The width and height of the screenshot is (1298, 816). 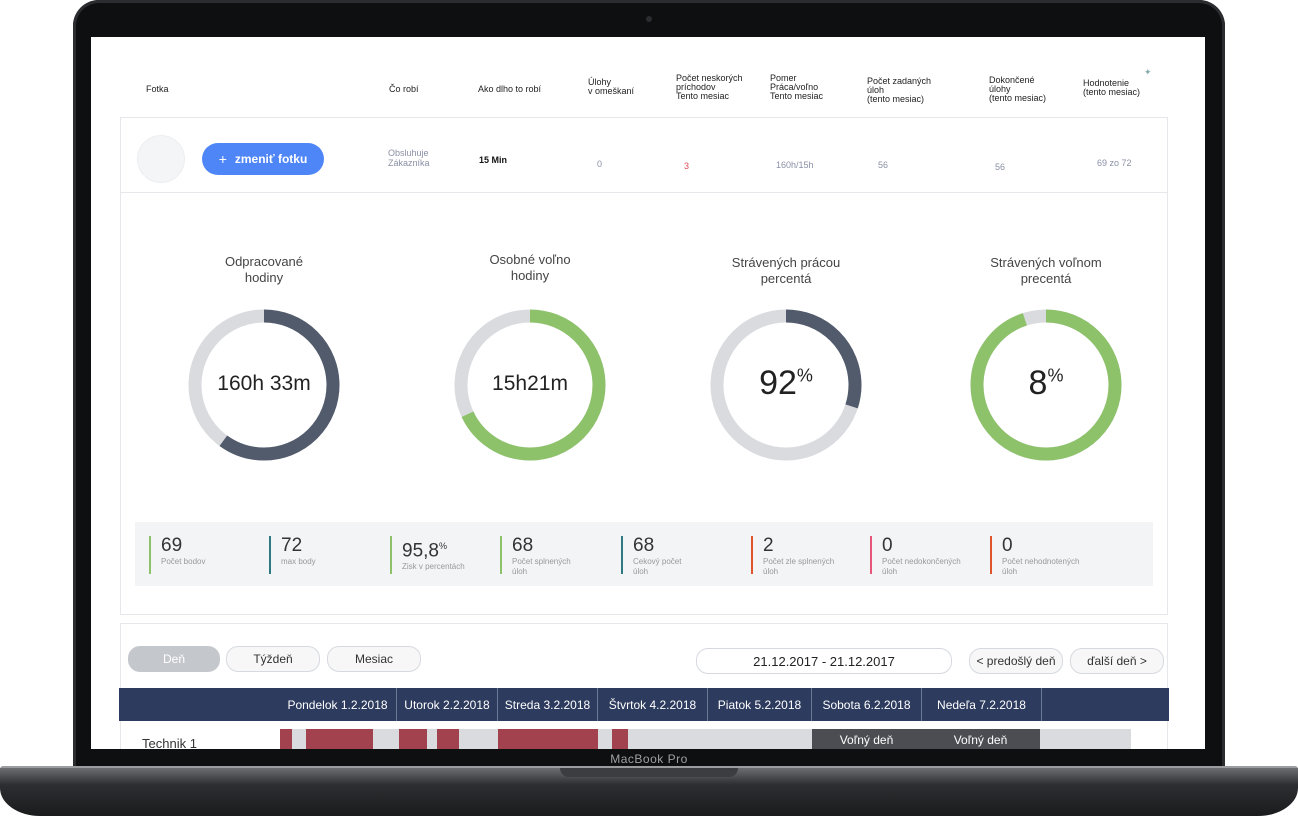 What do you see at coordinates (273, 659) in the screenshot?
I see `tab-week: Týždeň` at bounding box center [273, 659].